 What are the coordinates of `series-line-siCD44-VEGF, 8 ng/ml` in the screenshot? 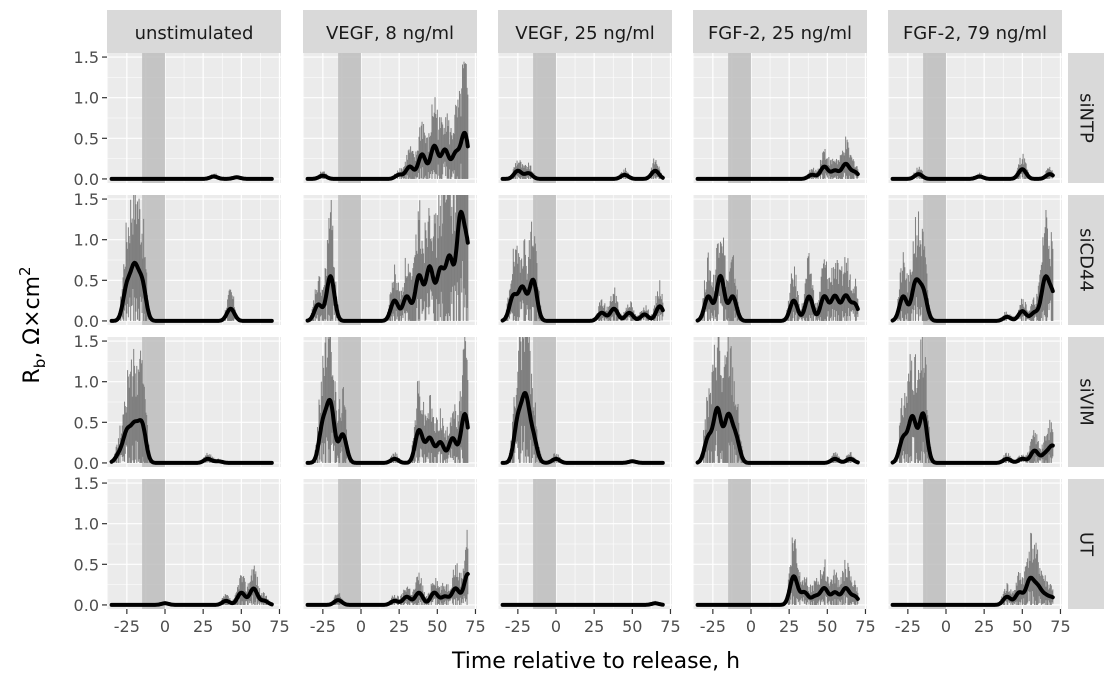 It's located at (387, 266).